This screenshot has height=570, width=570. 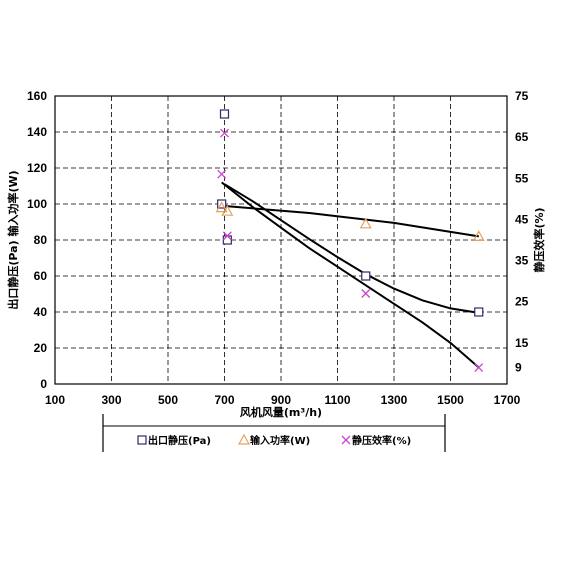 I want to click on y-left-tick-label: 60, so click(x=41, y=276).